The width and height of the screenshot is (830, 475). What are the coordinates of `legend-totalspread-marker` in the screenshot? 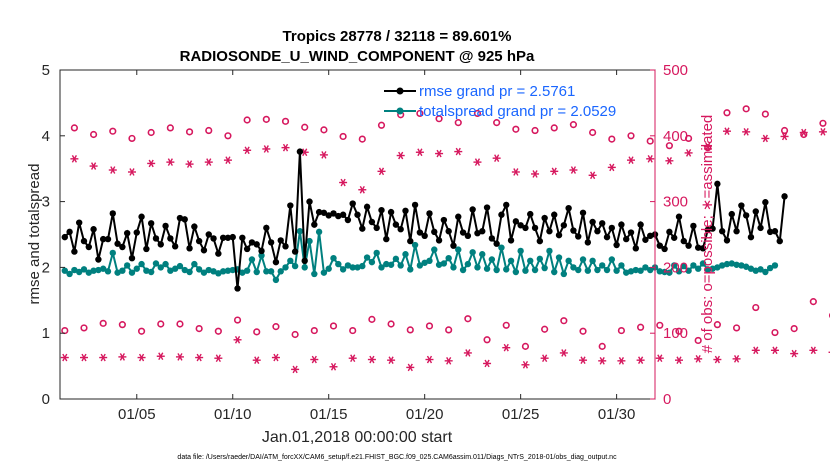 It's located at (400, 111).